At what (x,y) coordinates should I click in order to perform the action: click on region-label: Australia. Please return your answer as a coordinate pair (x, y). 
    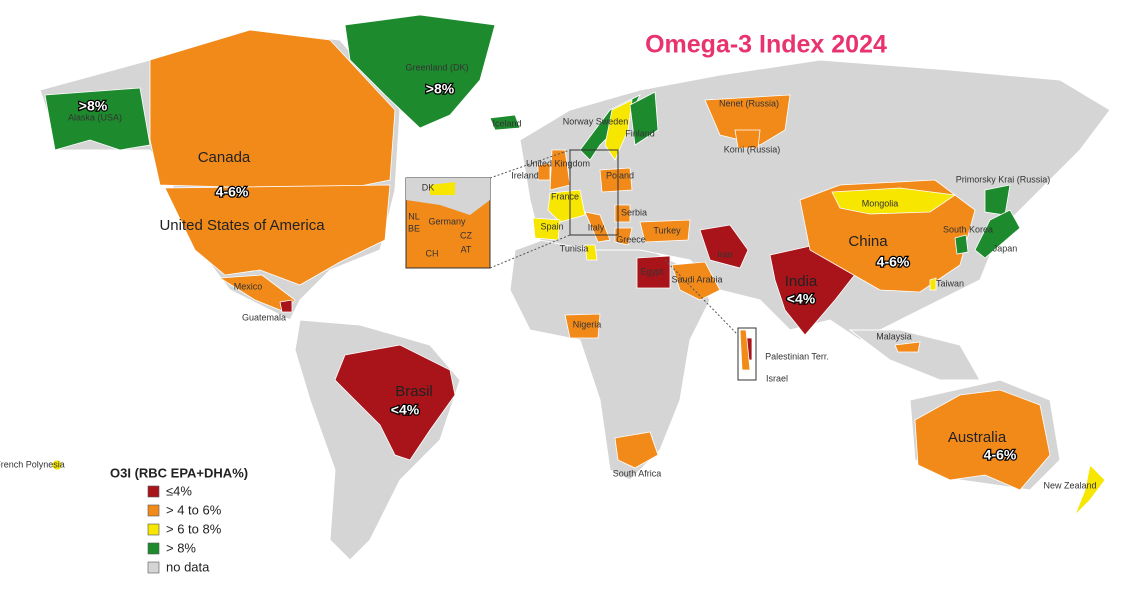
    Looking at the image, I should click on (977, 437).